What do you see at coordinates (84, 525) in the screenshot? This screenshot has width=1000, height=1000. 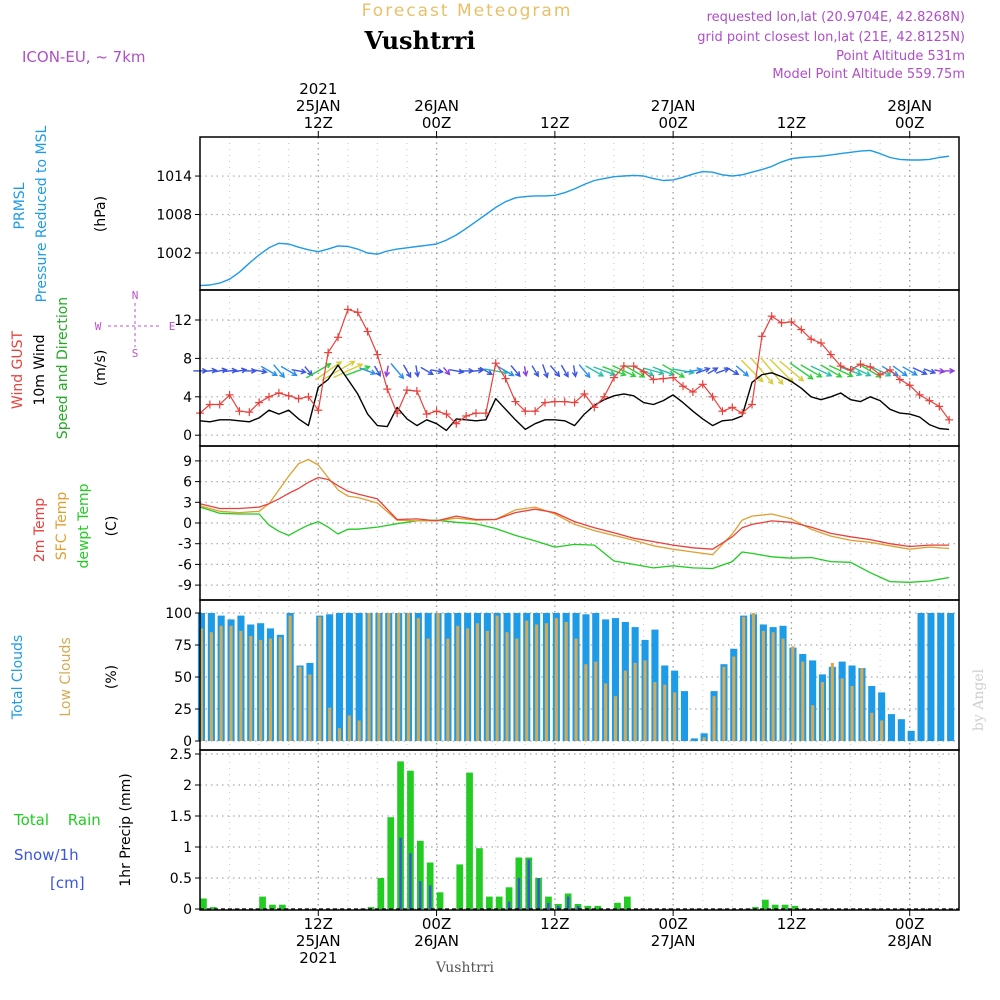 I see `dewpt-label: dewpt Temp` at bounding box center [84, 525].